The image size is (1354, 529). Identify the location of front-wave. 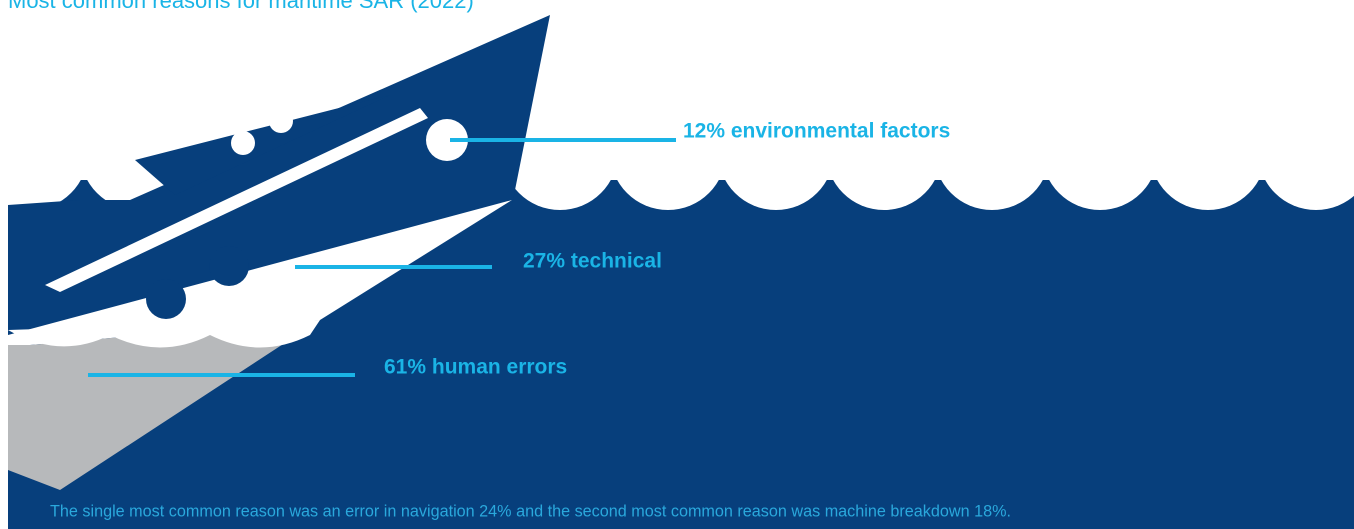
(164, 334).